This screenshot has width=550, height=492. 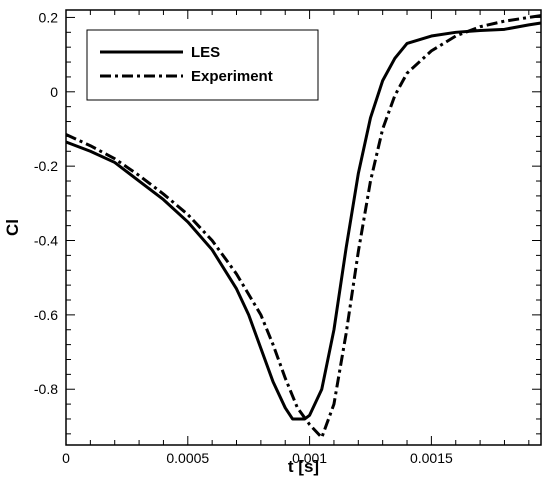 I want to click on y-tick-label: -0.2, so click(x=46, y=166).